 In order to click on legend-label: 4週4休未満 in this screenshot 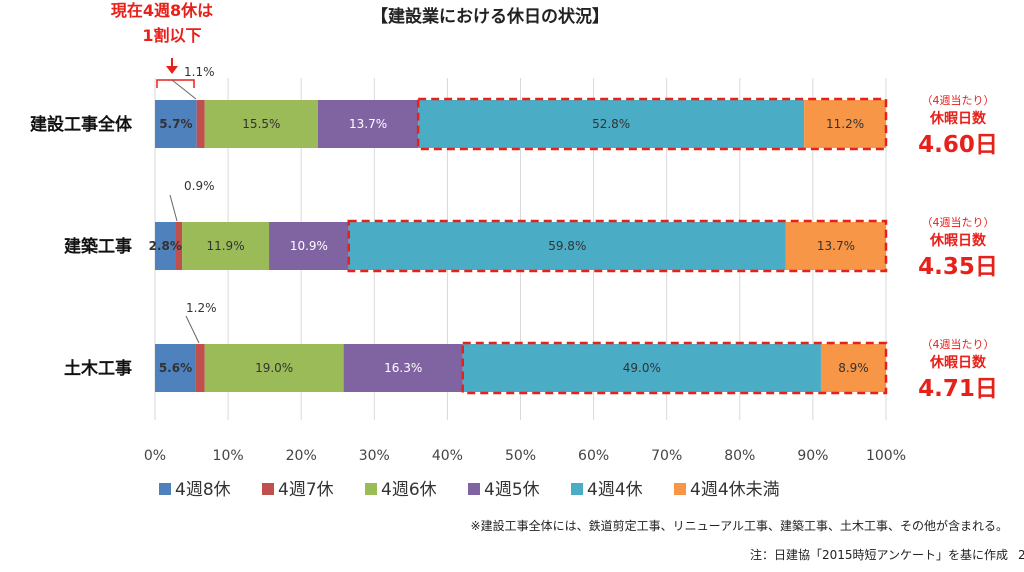, I will do `click(735, 490)`.